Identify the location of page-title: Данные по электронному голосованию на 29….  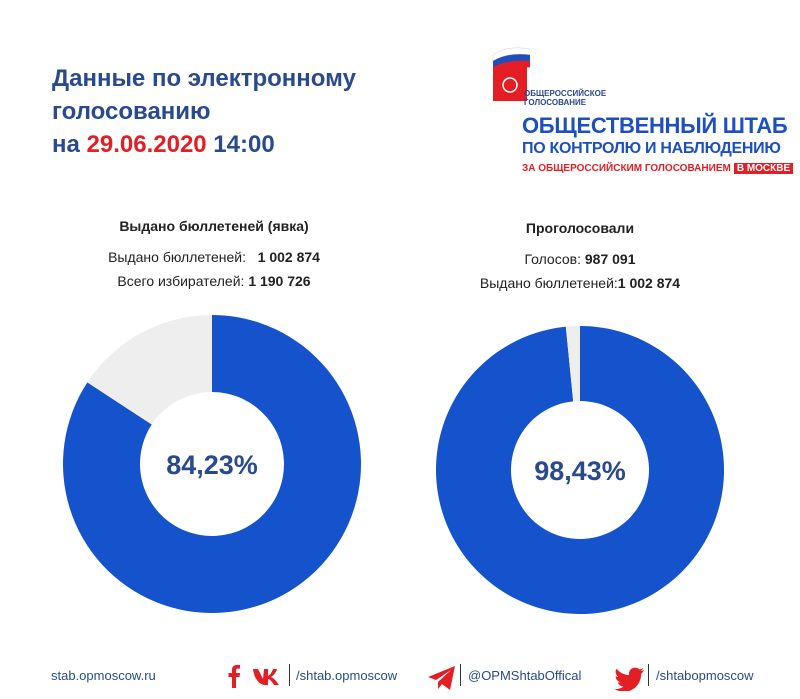
(204, 111).